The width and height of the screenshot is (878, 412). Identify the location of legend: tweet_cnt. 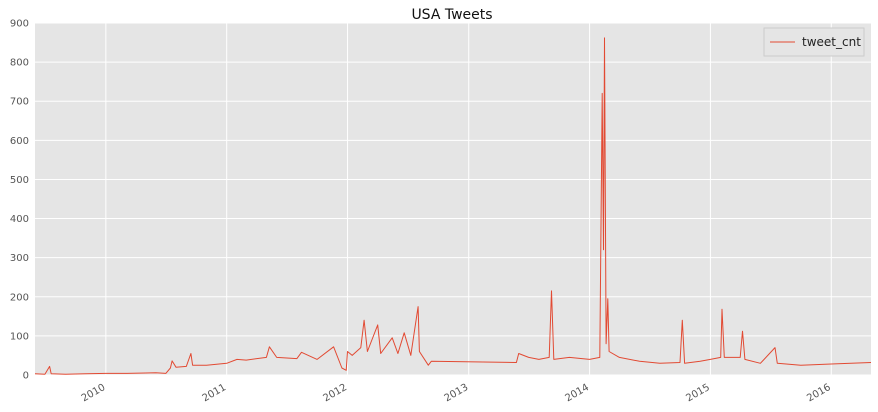
(814, 42).